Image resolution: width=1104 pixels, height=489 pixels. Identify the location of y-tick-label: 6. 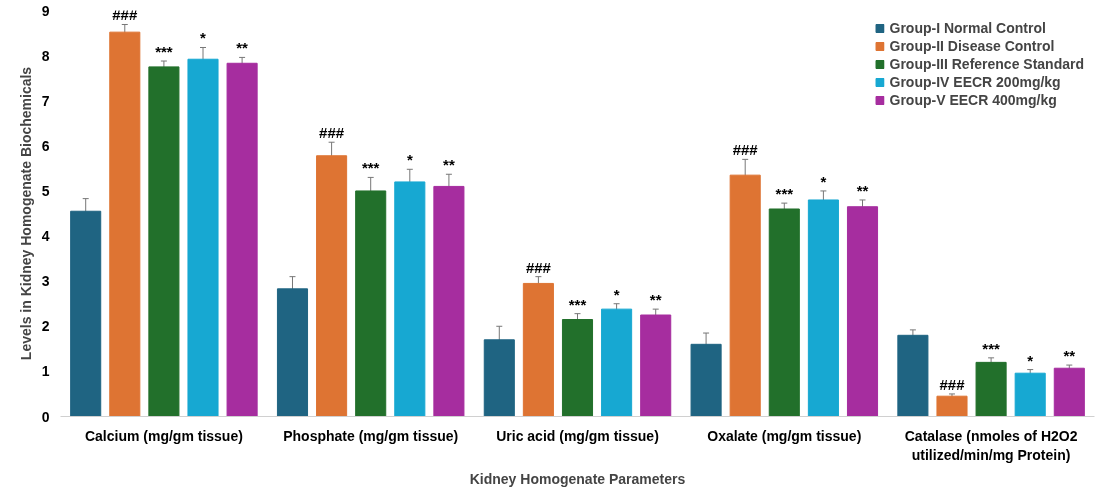
(45, 145).